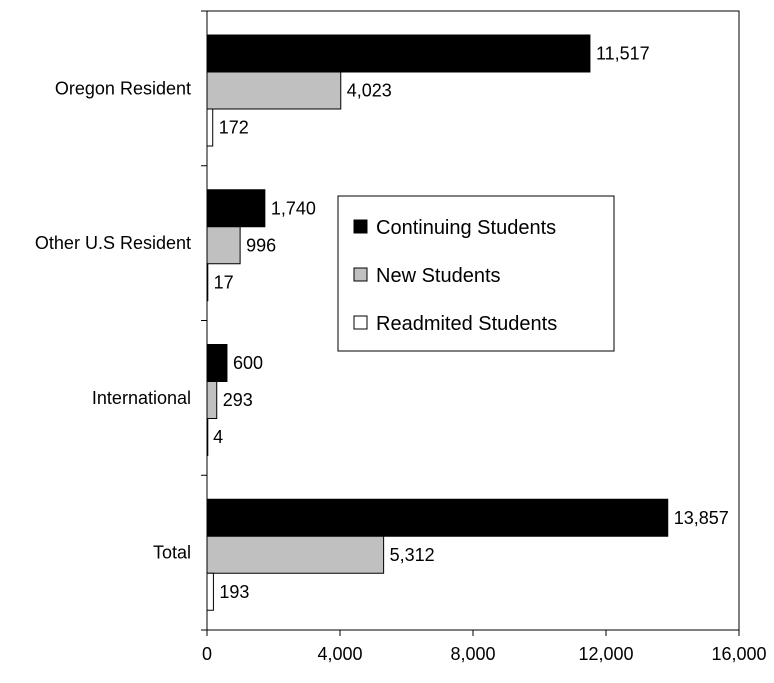  Describe the element at coordinates (113, 243) in the screenshot. I see `category-label: Other U.S Resident` at that location.